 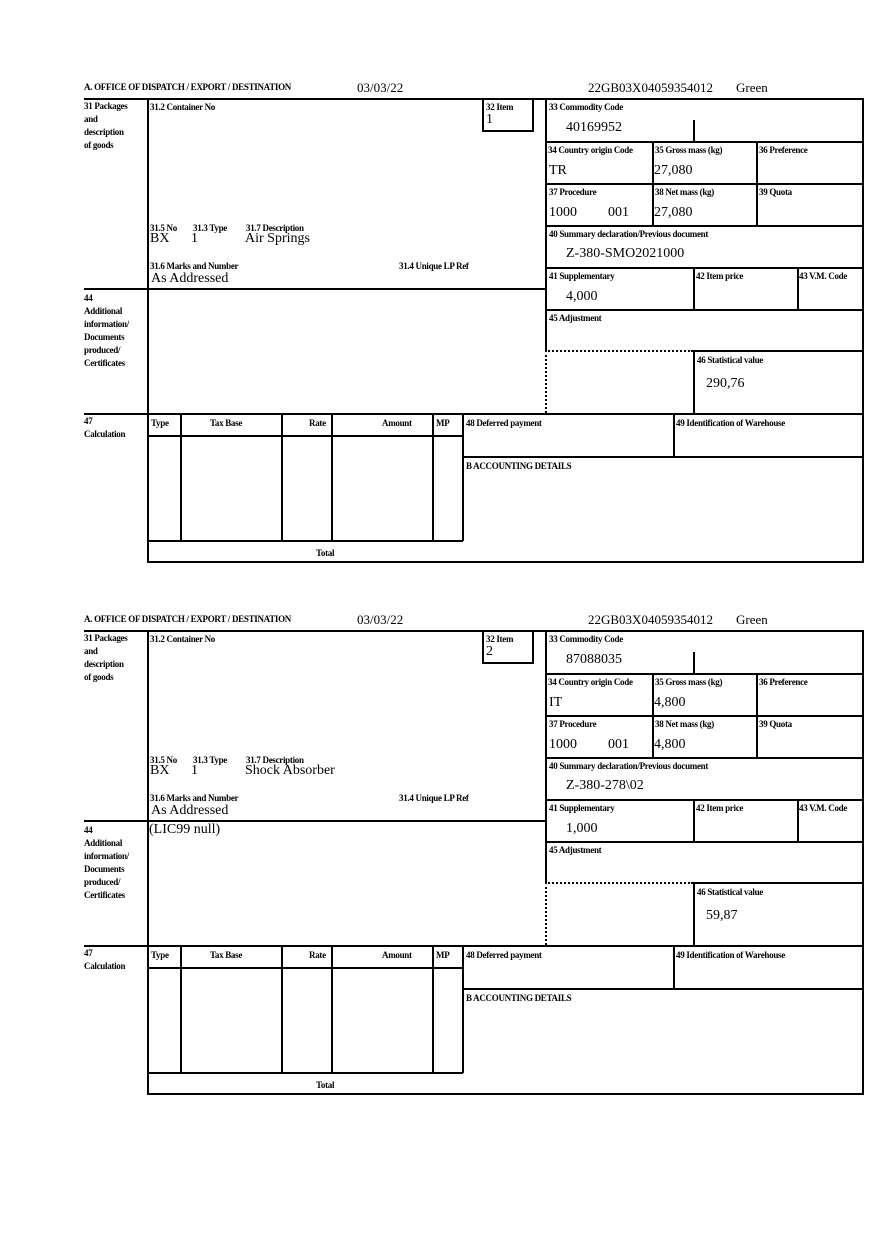 I want to click on label-line: Certificates, so click(x=104, y=363).